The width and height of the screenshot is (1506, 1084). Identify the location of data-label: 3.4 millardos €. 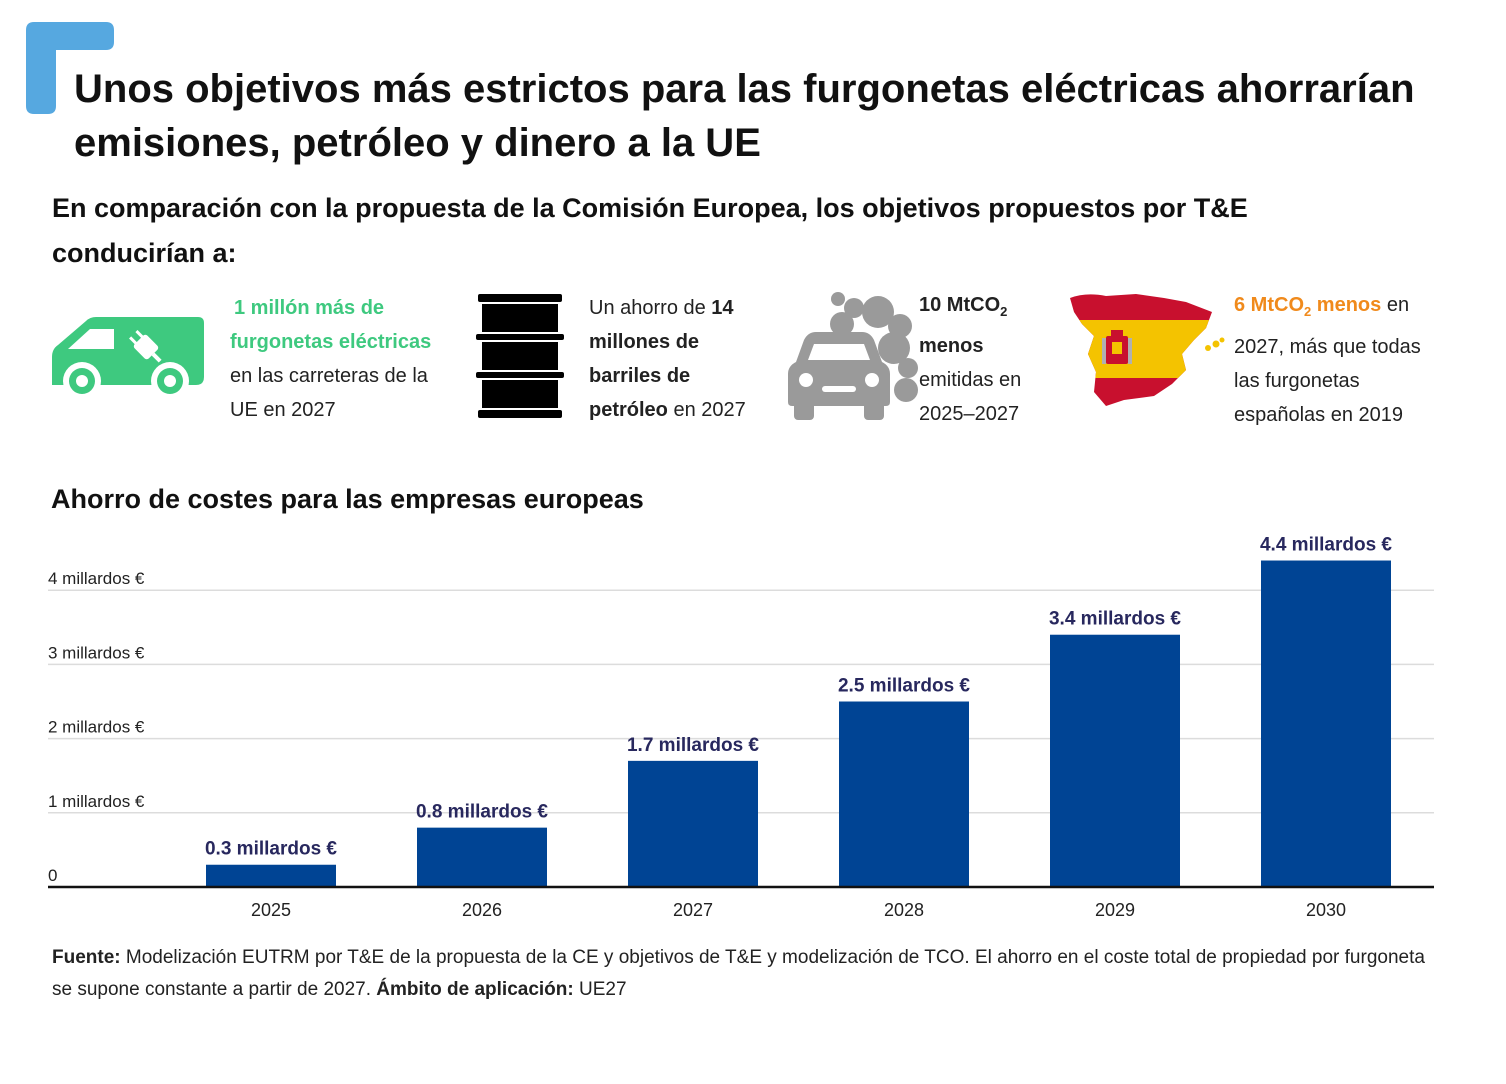
(1115, 619).